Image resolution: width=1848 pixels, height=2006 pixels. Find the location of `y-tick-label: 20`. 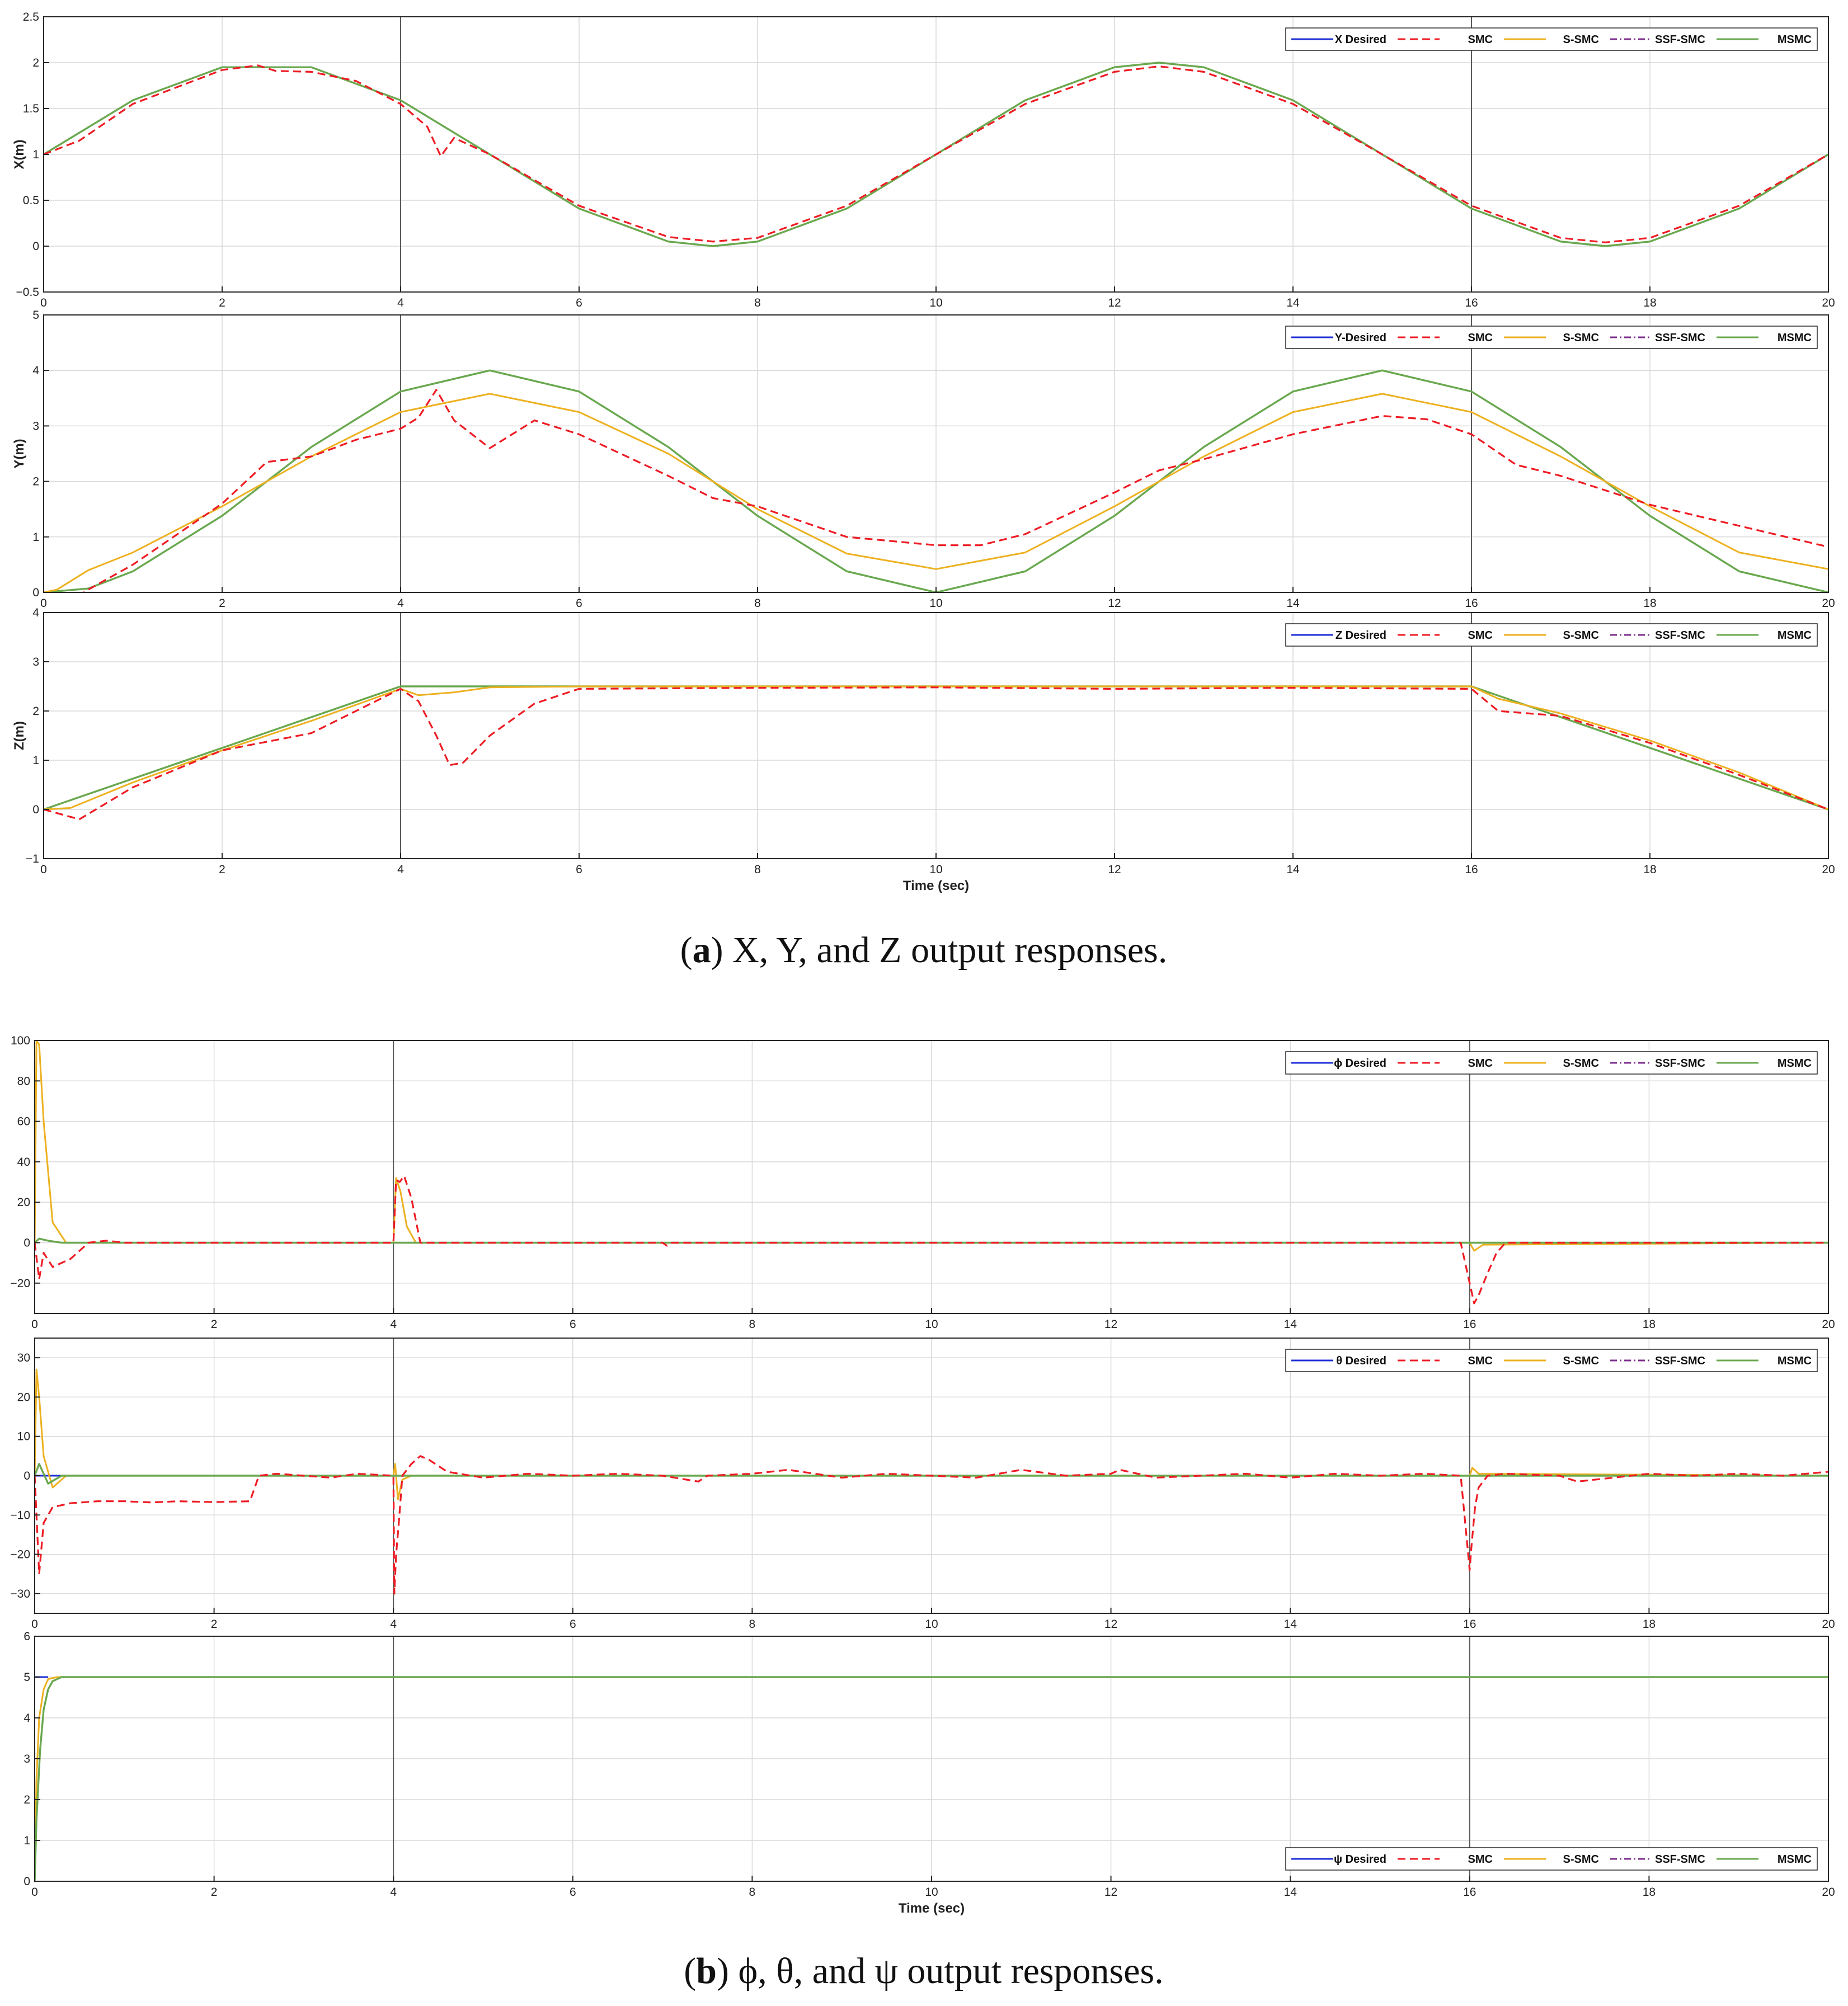

y-tick-label: 20 is located at coordinates (24, 1397).